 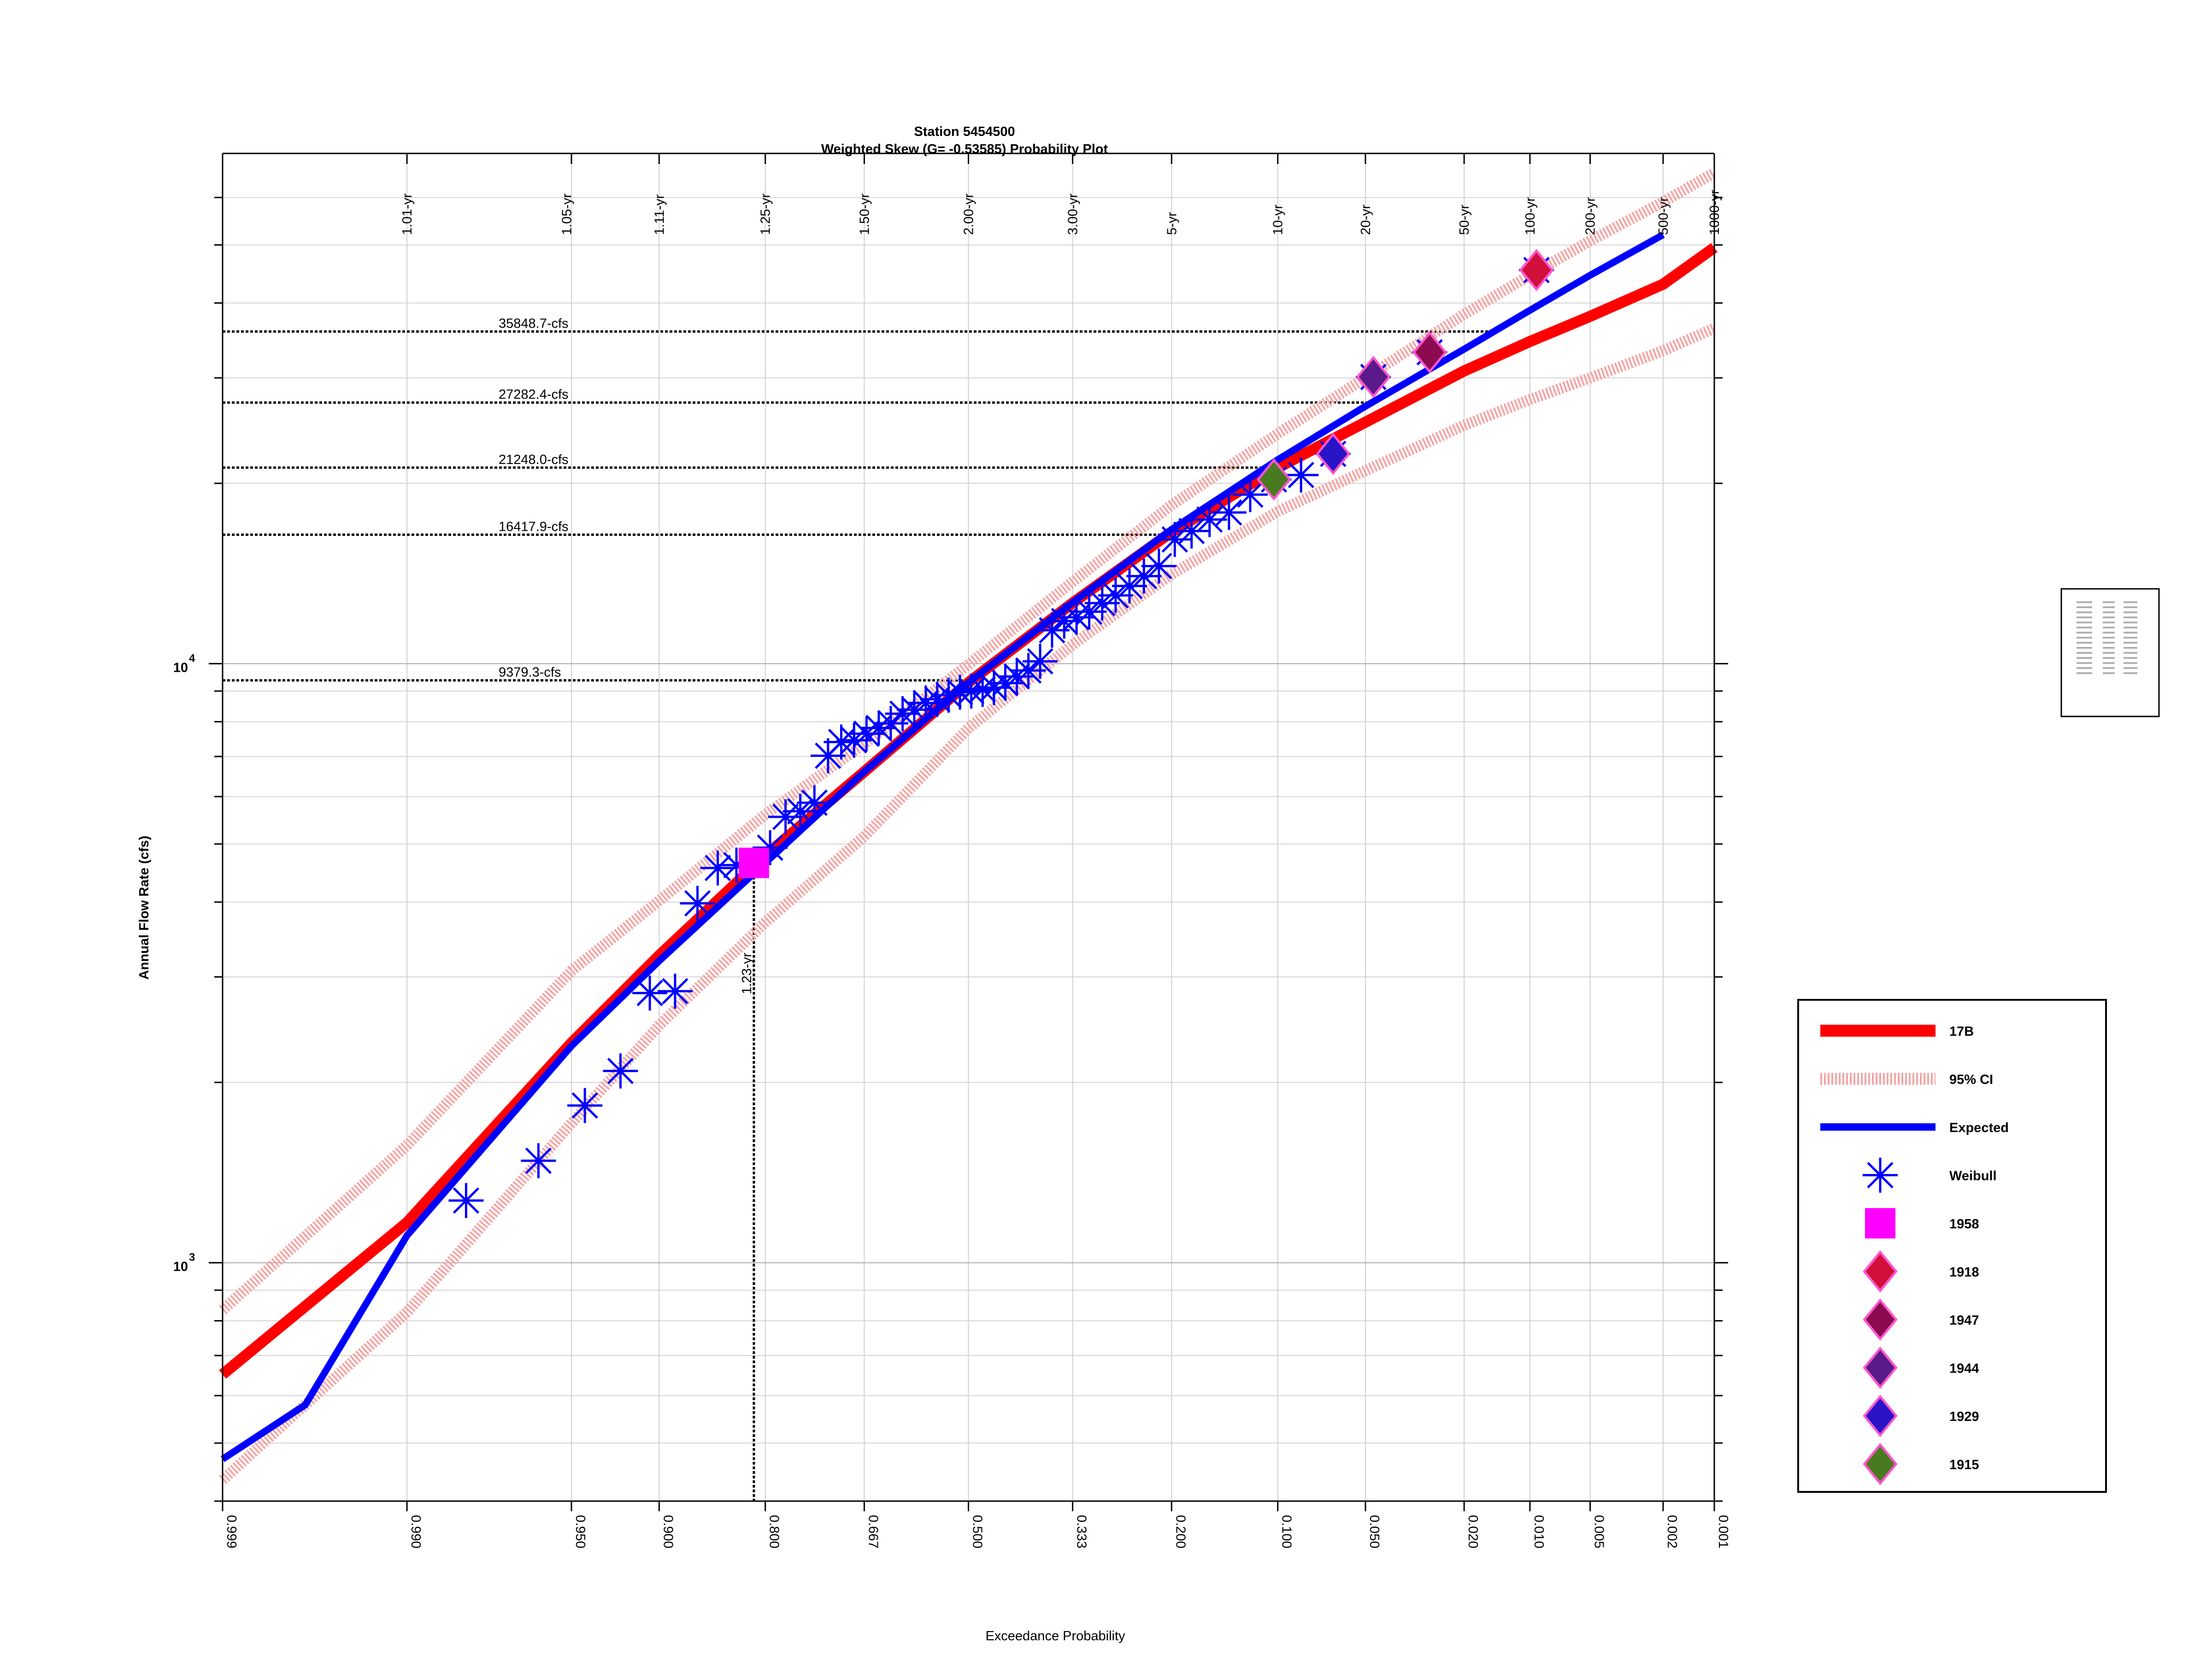 I want to click on return-period-label-7: 5-yr, so click(x=1172, y=223).